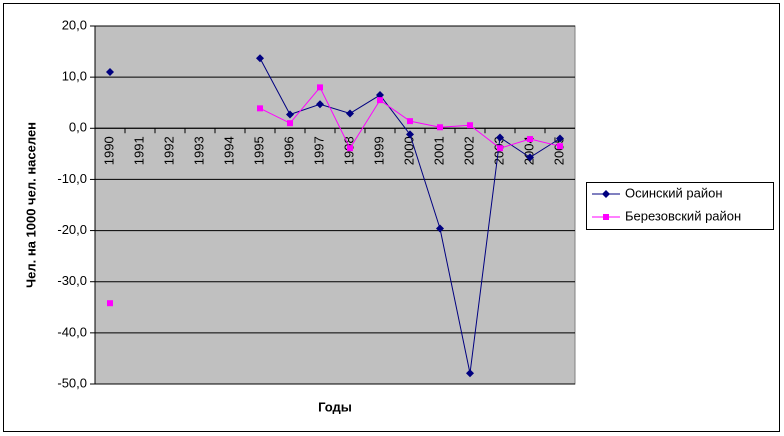 The image size is (784, 436). Describe the element at coordinates (378, 150) in the screenshot. I see `x-tick-label: 1999` at that location.